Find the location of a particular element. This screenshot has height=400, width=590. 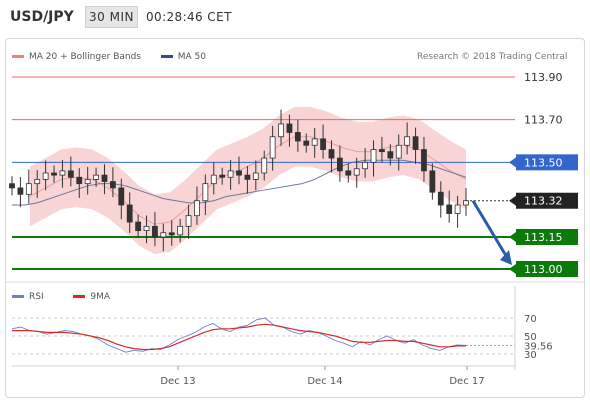

legend-item-ma20: MA 20 + Bollinger Bands is located at coordinates (76, 57).